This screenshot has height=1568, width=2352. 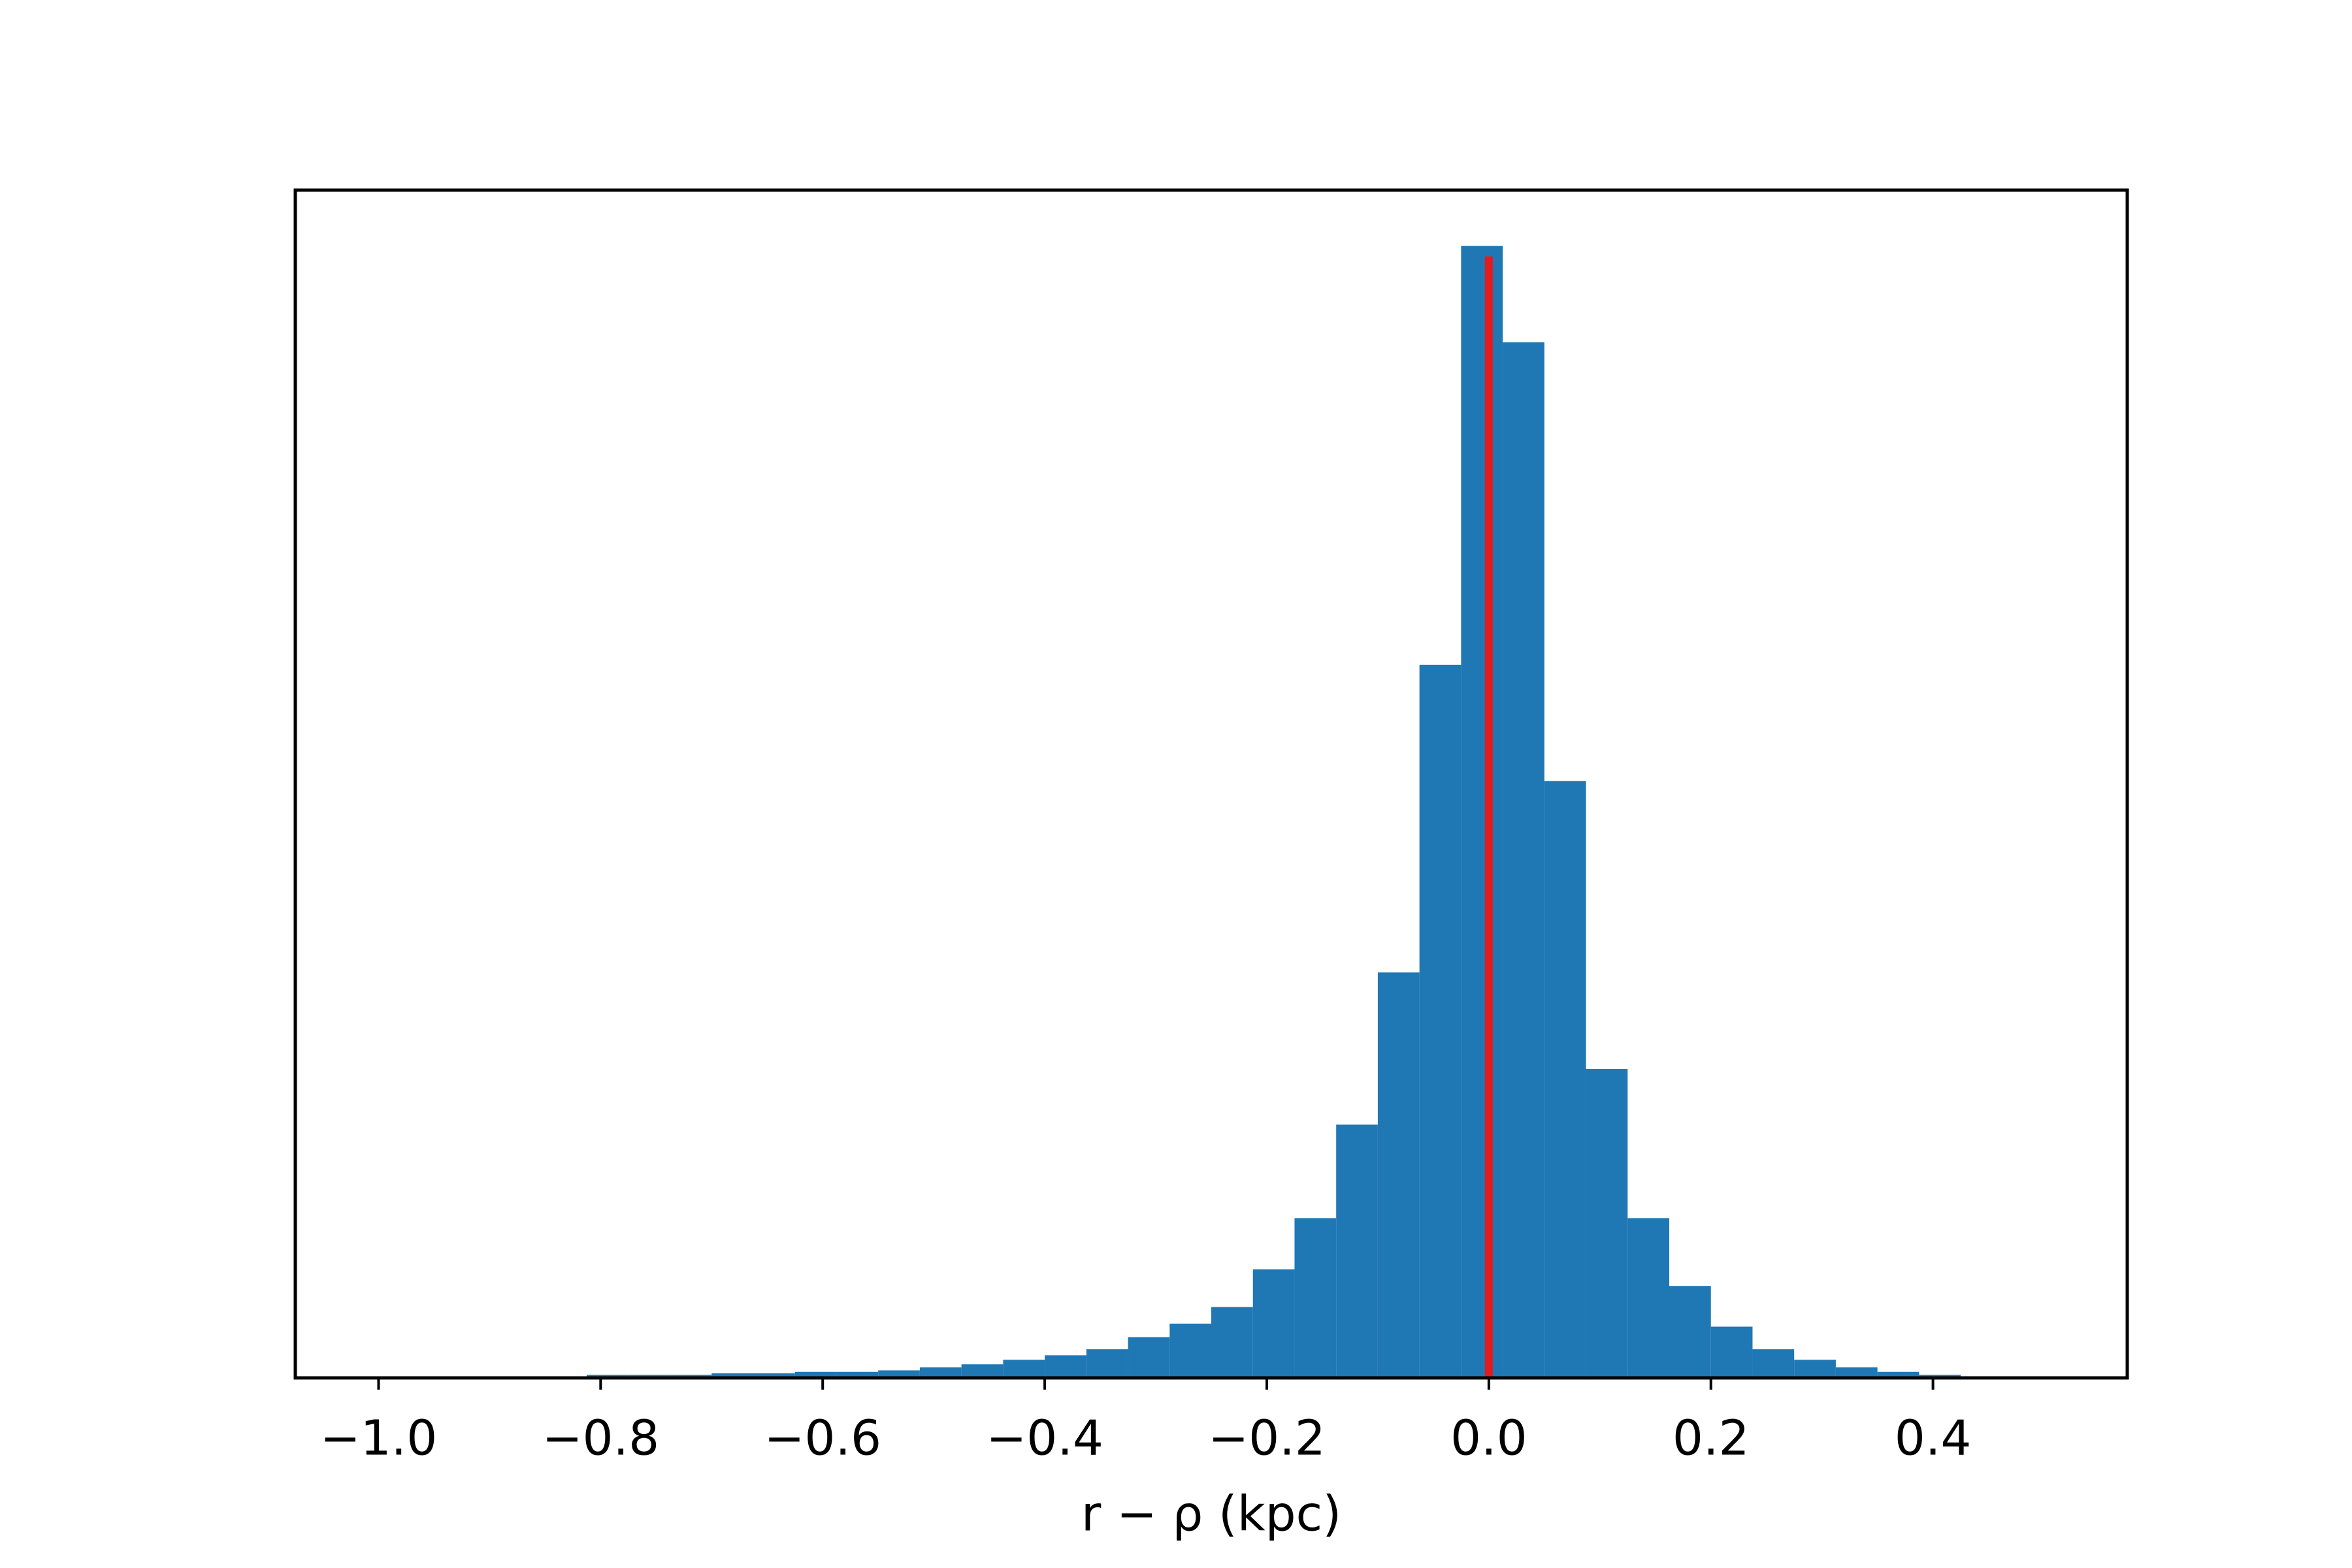 What do you see at coordinates (822, 1439) in the screenshot?
I see `x-tick-label: −0.6` at bounding box center [822, 1439].